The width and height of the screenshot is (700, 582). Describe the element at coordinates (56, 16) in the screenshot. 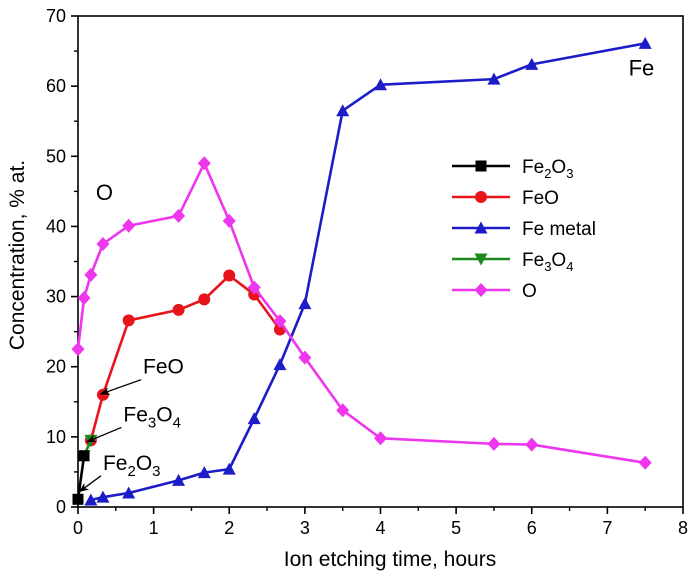

I see `y-tick-label: 70` at that location.